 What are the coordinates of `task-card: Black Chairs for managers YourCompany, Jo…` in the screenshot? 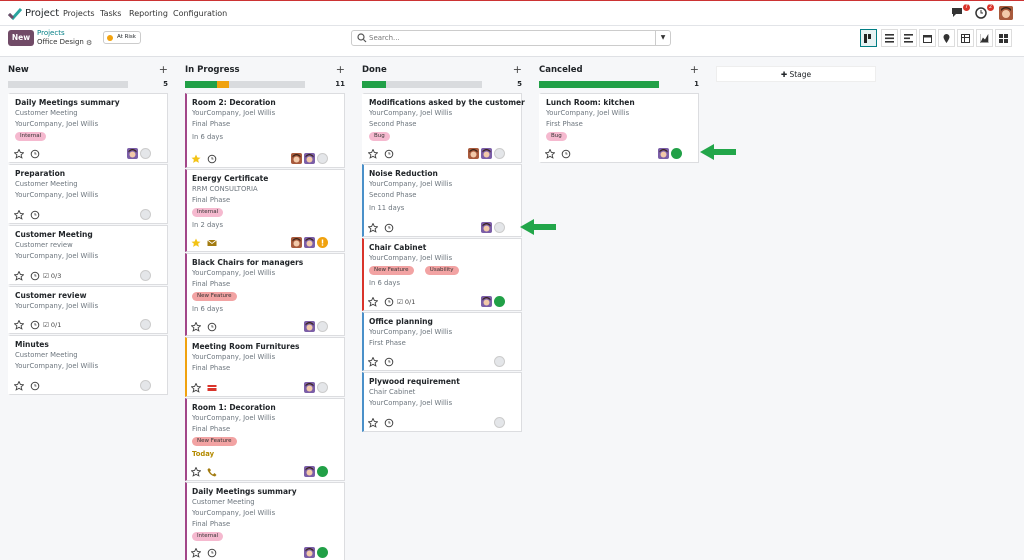 It's located at (265, 294).